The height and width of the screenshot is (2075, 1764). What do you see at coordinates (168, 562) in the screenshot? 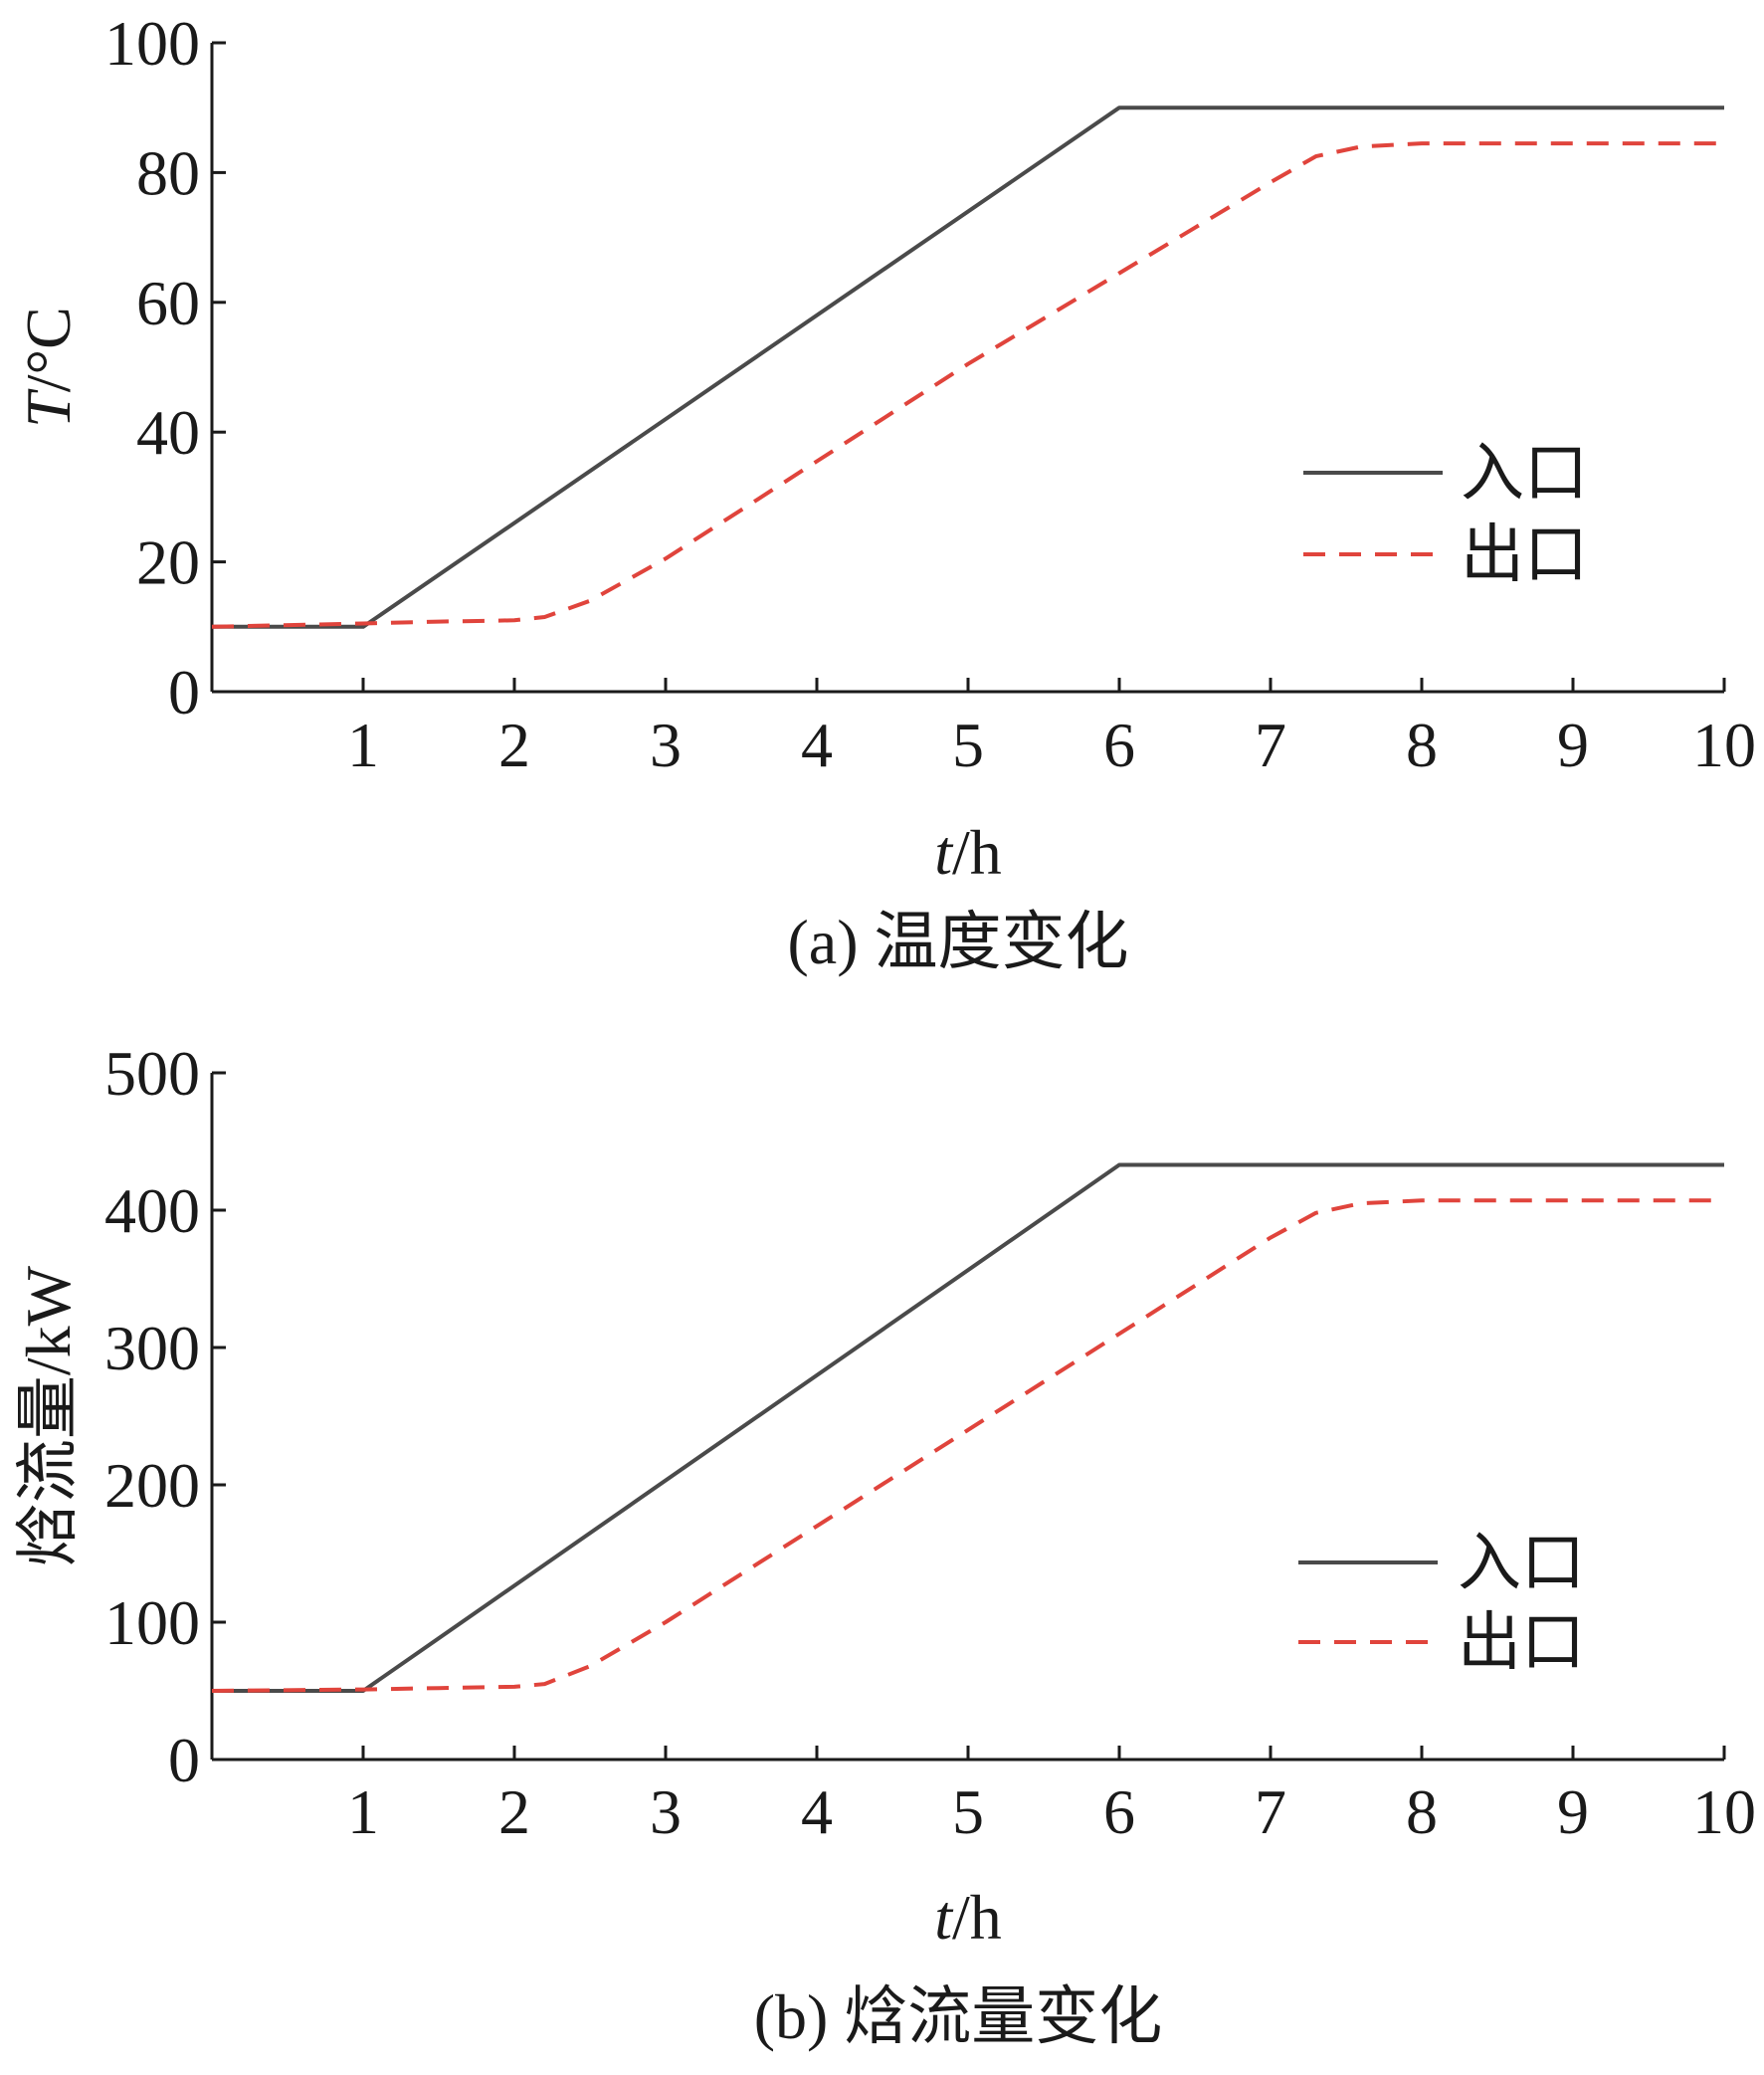
I see `y-tick-label: 20` at bounding box center [168, 562].